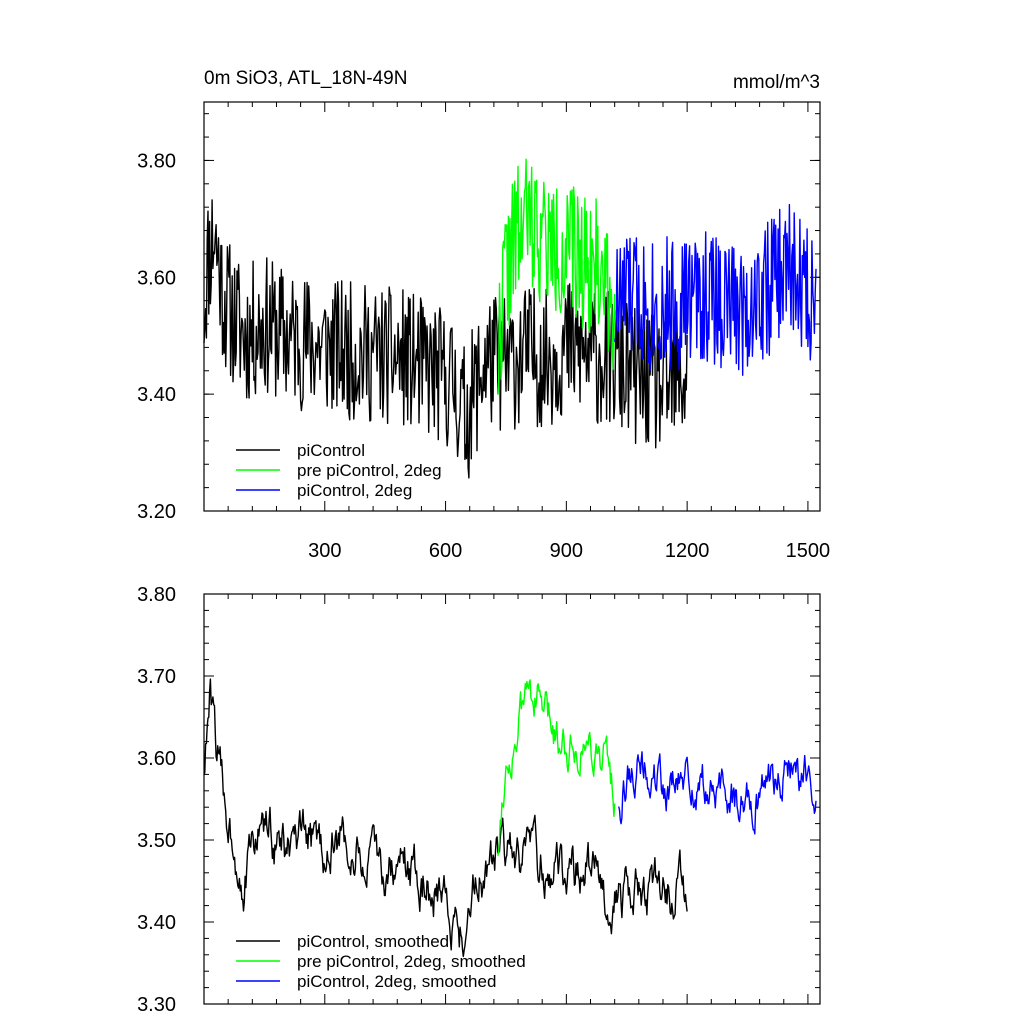 This screenshot has height=1024, width=1024. What do you see at coordinates (156, 278) in the screenshot?
I see `top-y-tick-label-3.60: 3.60` at bounding box center [156, 278].